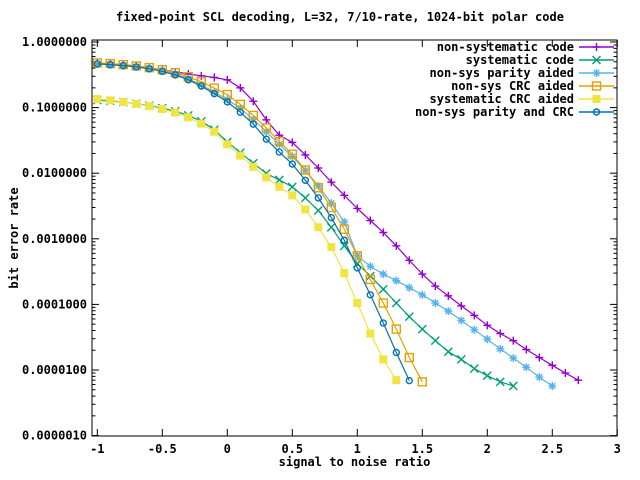 The height and width of the screenshot is (480, 640). Describe the element at coordinates (487, 449) in the screenshot. I see `x-tick-label: 2` at that location.